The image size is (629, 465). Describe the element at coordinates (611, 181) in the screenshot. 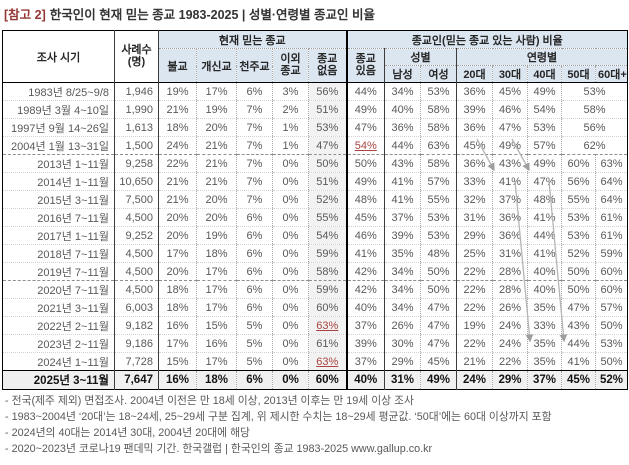

I see `age60-cell: 64%` at that location.